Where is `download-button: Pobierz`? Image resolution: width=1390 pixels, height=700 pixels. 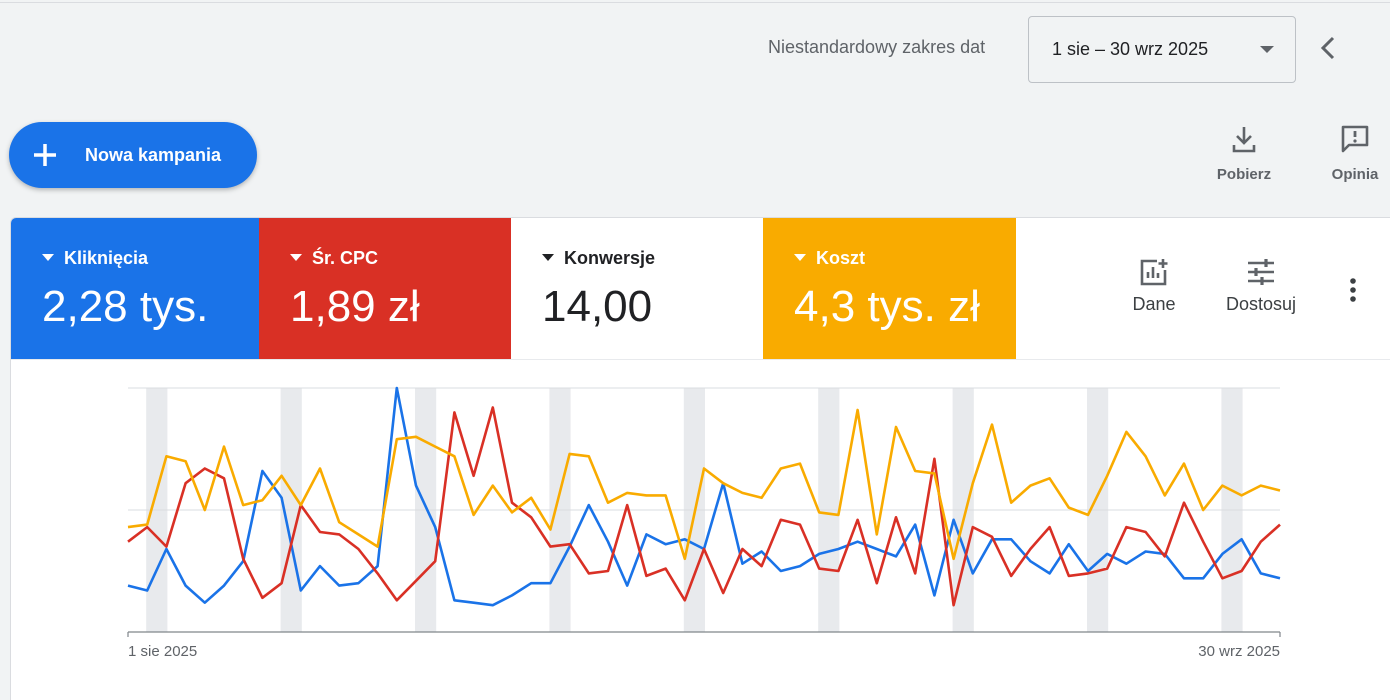
download-button: Pobierz is located at coordinates (1244, 153).